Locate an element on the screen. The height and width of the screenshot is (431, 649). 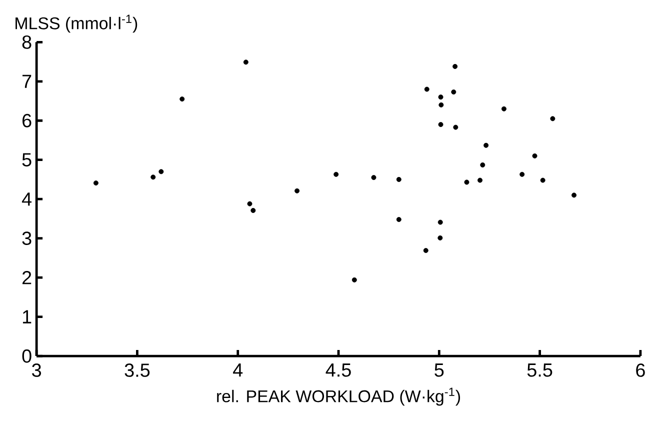
y-tick-label: 7 is located at coordinates (27, 81).